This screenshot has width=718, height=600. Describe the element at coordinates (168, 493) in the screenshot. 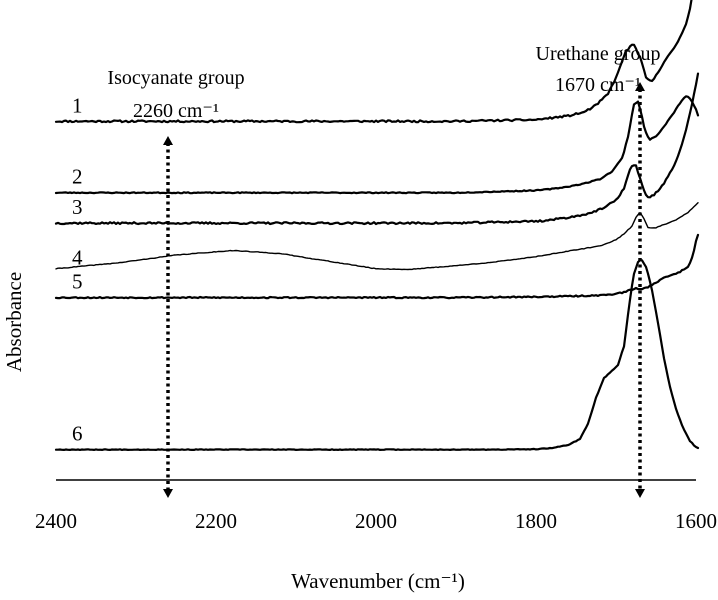

I see `isocyanate-arrowhead-down` at that location.